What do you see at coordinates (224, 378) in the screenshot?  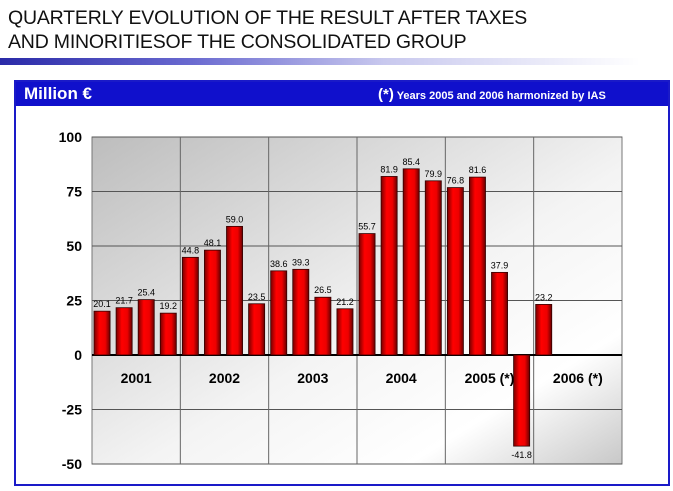 I see `x-category-label: 2002` at bounding box center [224, 378].